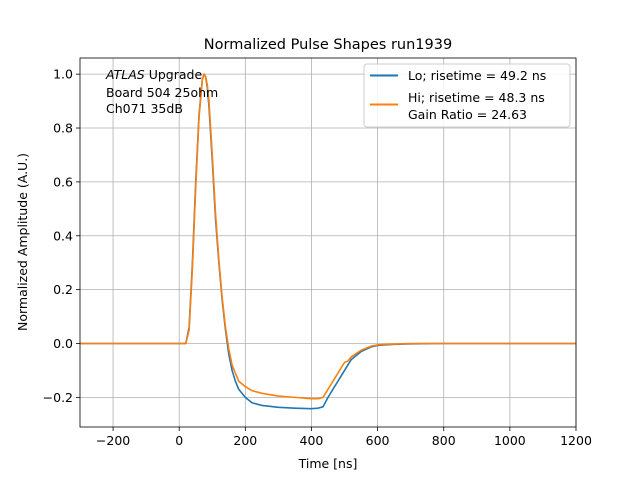 The image size is (640, 480). I want to click on x-tick-label: 600, so click(378, 440).